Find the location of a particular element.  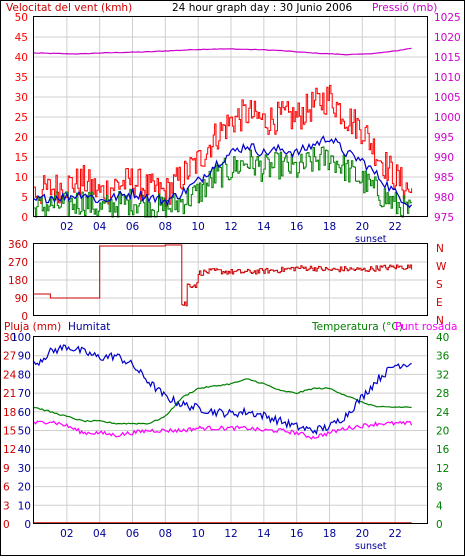

humidity-tick: 0 is located at coordinates (27, 525).